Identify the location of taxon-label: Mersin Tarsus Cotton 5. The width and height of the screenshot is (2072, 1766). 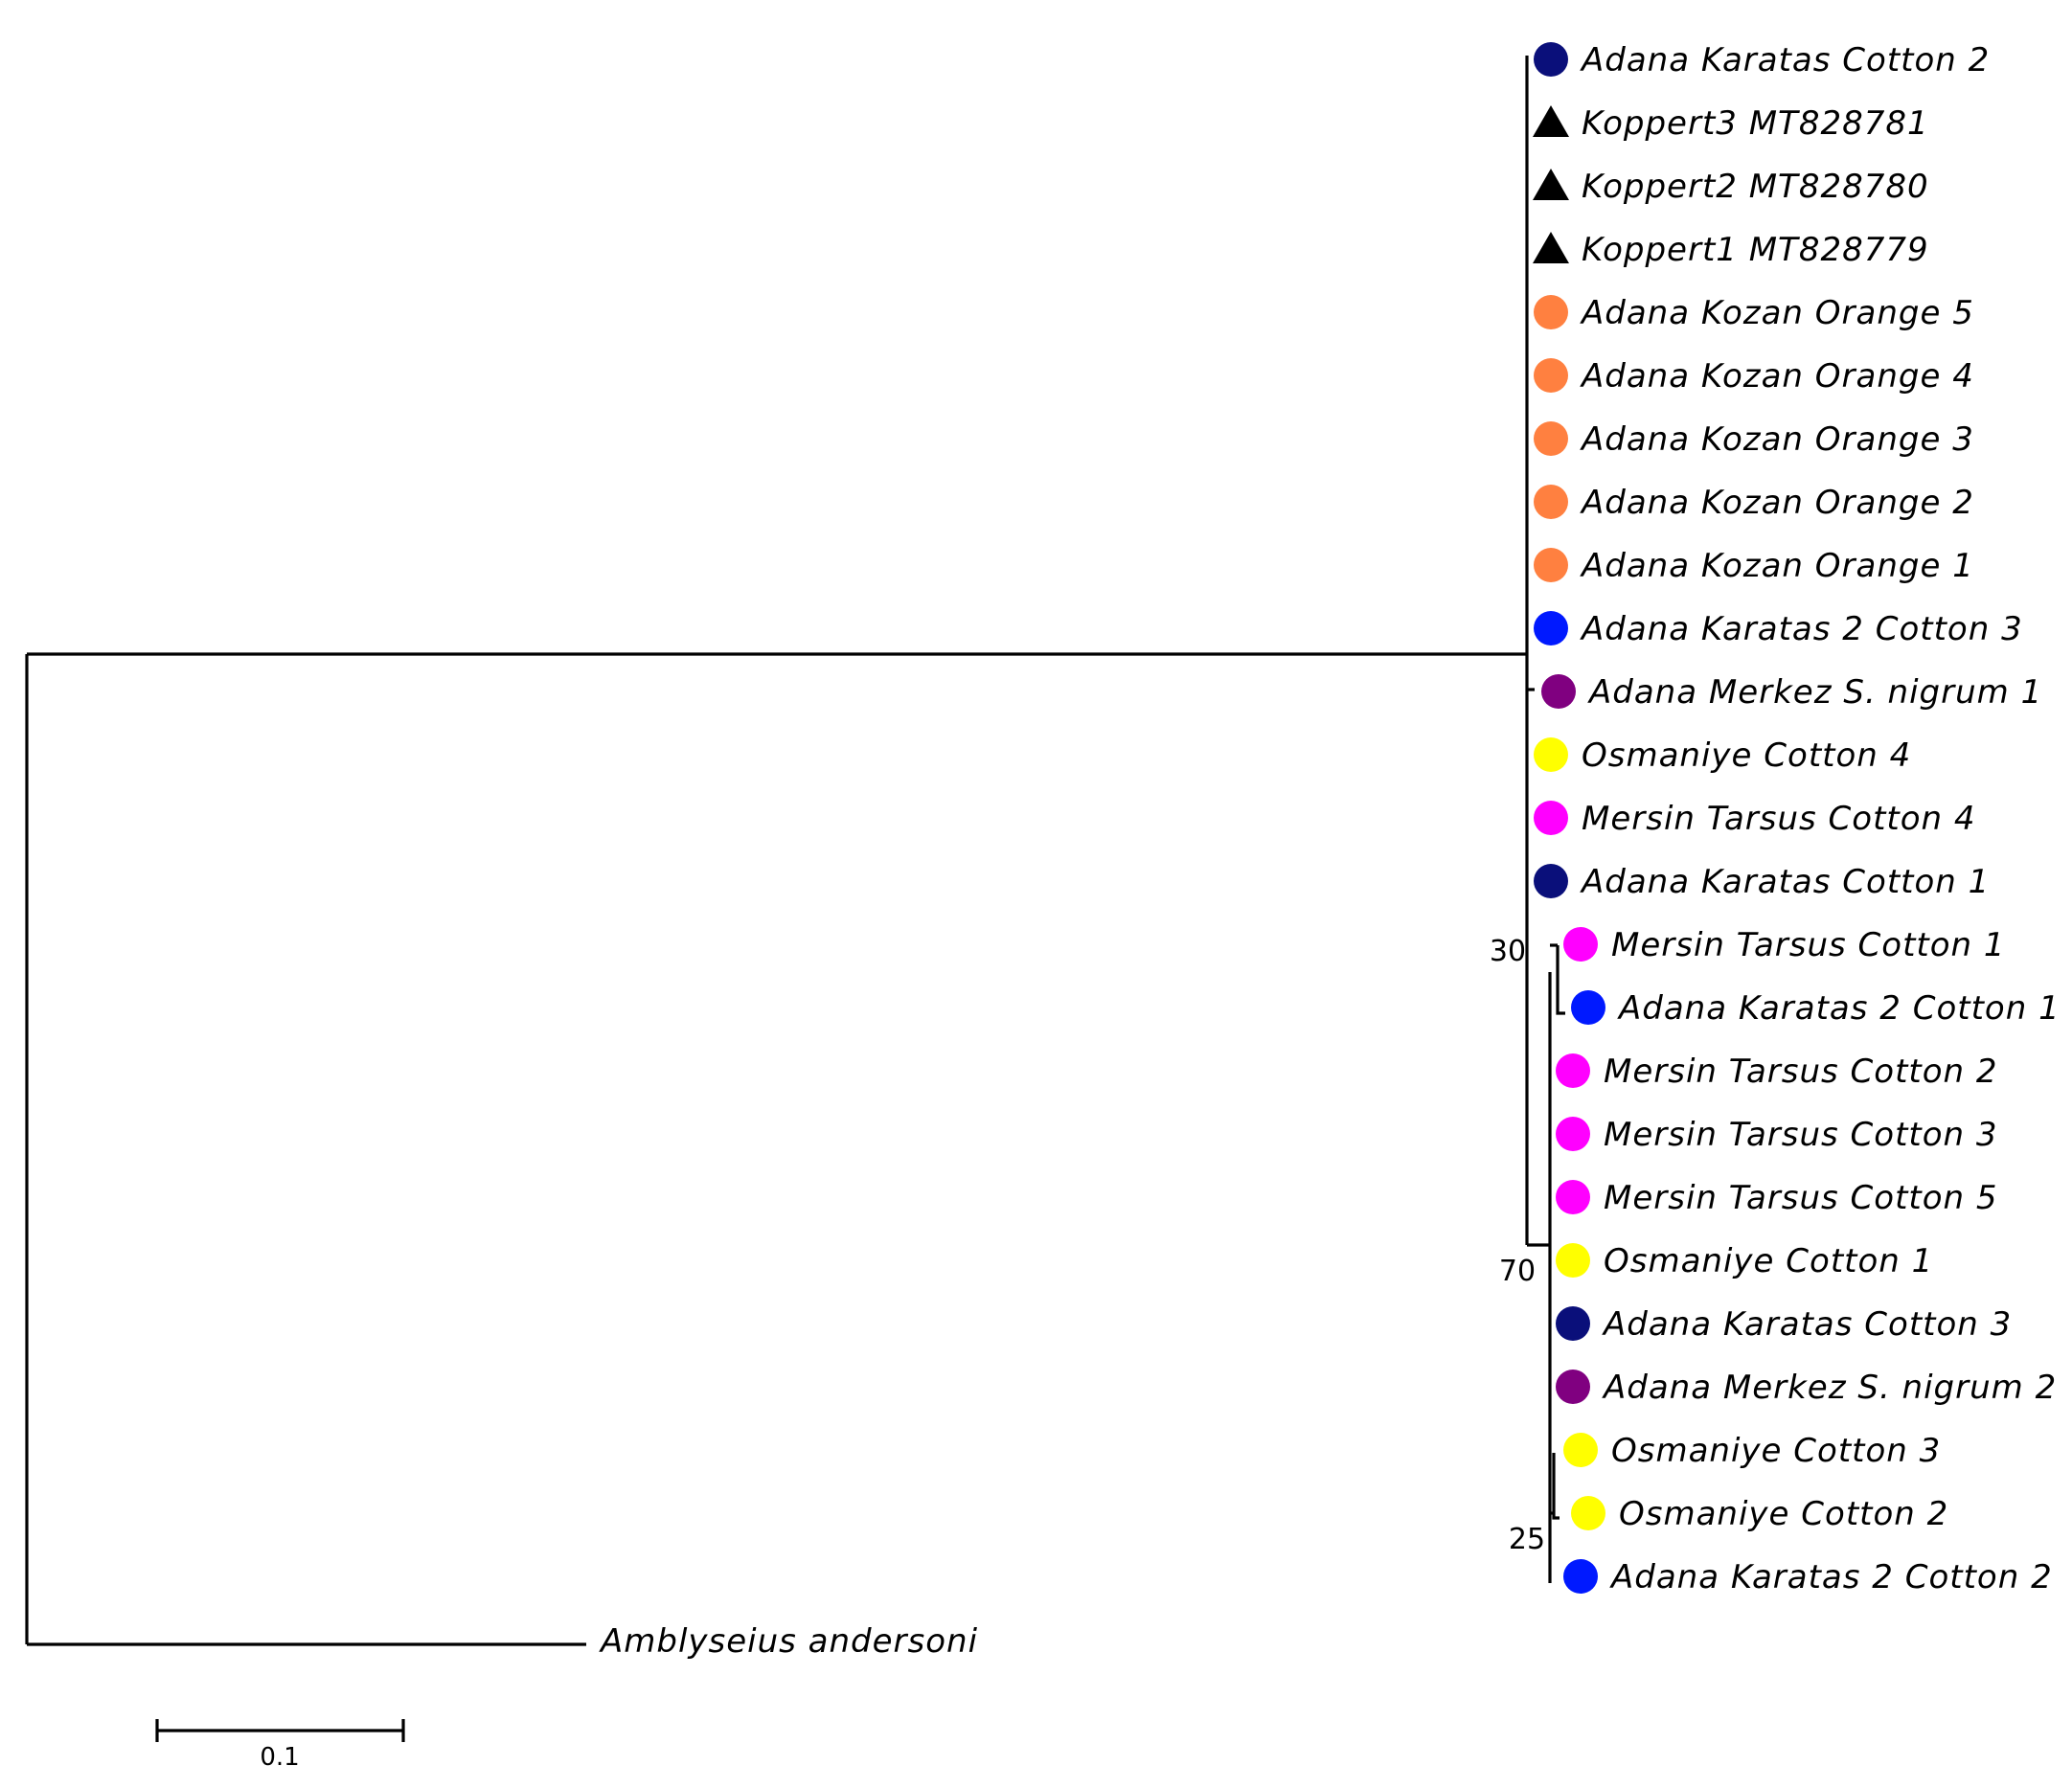
(1801, 1198).